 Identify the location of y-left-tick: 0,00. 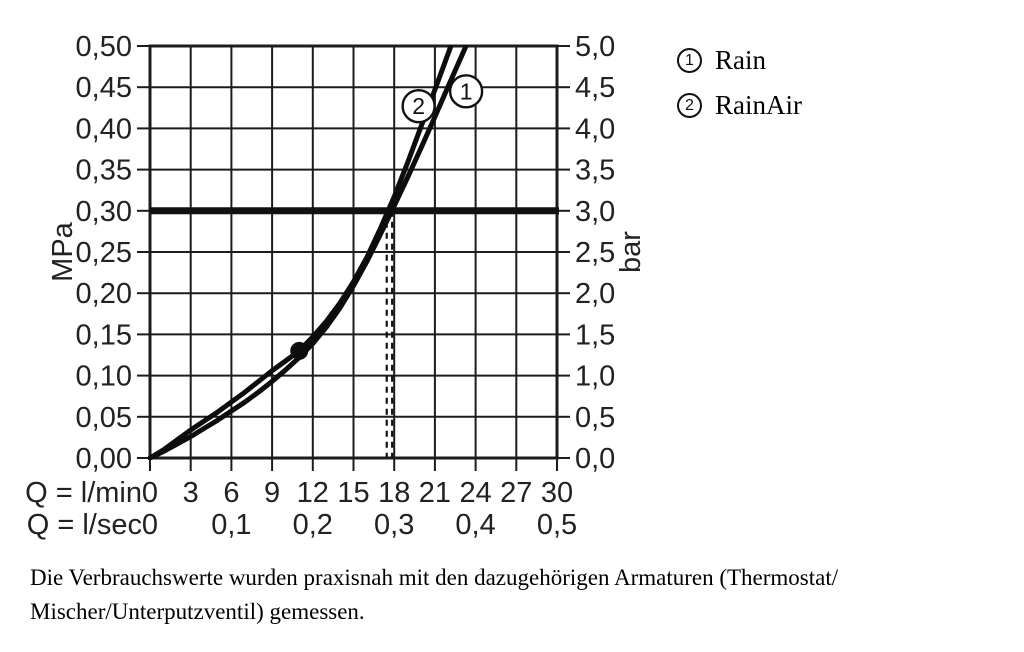
(104, 459).